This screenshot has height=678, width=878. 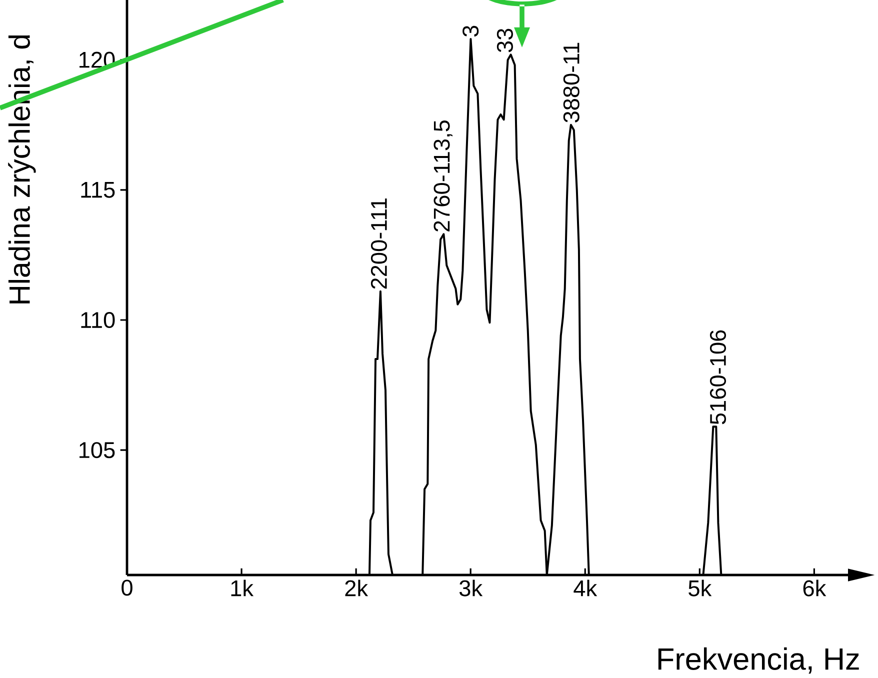 What do you see at coordinates (98, 320) in the screenshot?
I see `y-tick-label: 110` at bounding box center [98, 320].